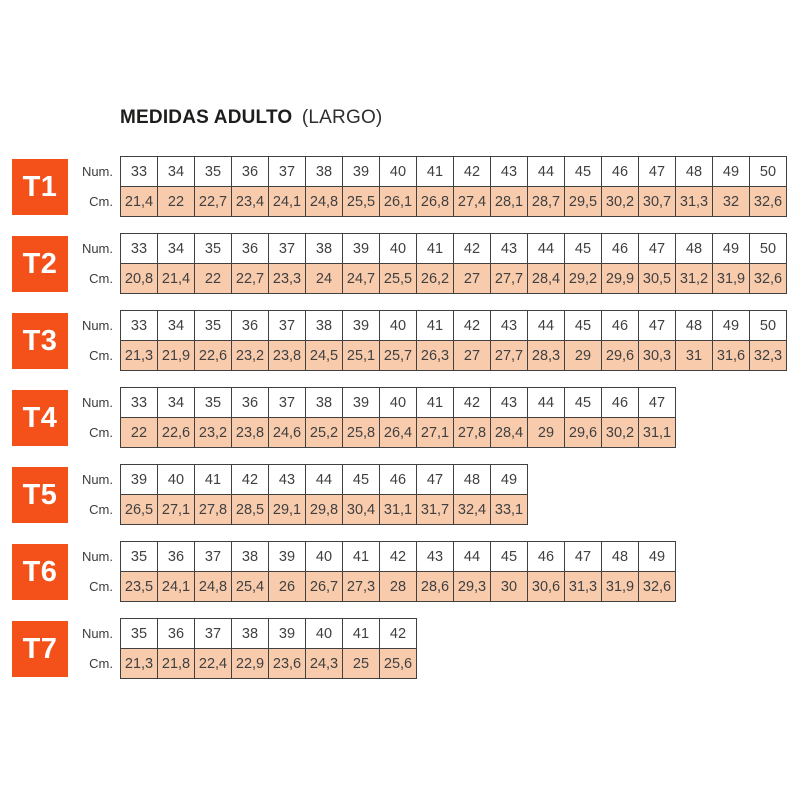  I want to click on cm-cell: 30,3, so click(657, 355).